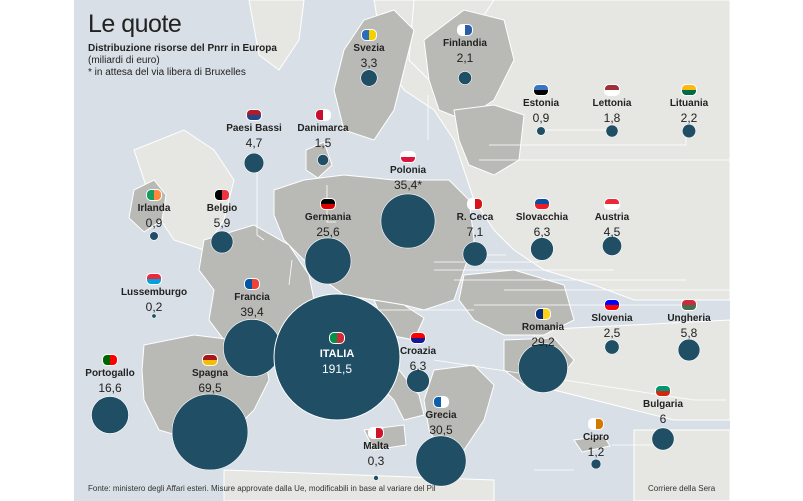 The image size is (803, 501). What do you see at coordinates (689, 118) in the screenshot?
I see `country-value: 2,2` at bounding box center [689, 118].